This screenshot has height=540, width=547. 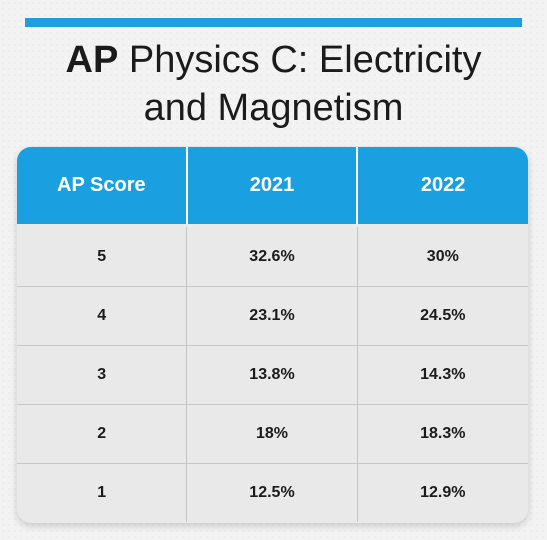 I want to click on percent-2021-cell: 18%, so click(x=271, y=434).